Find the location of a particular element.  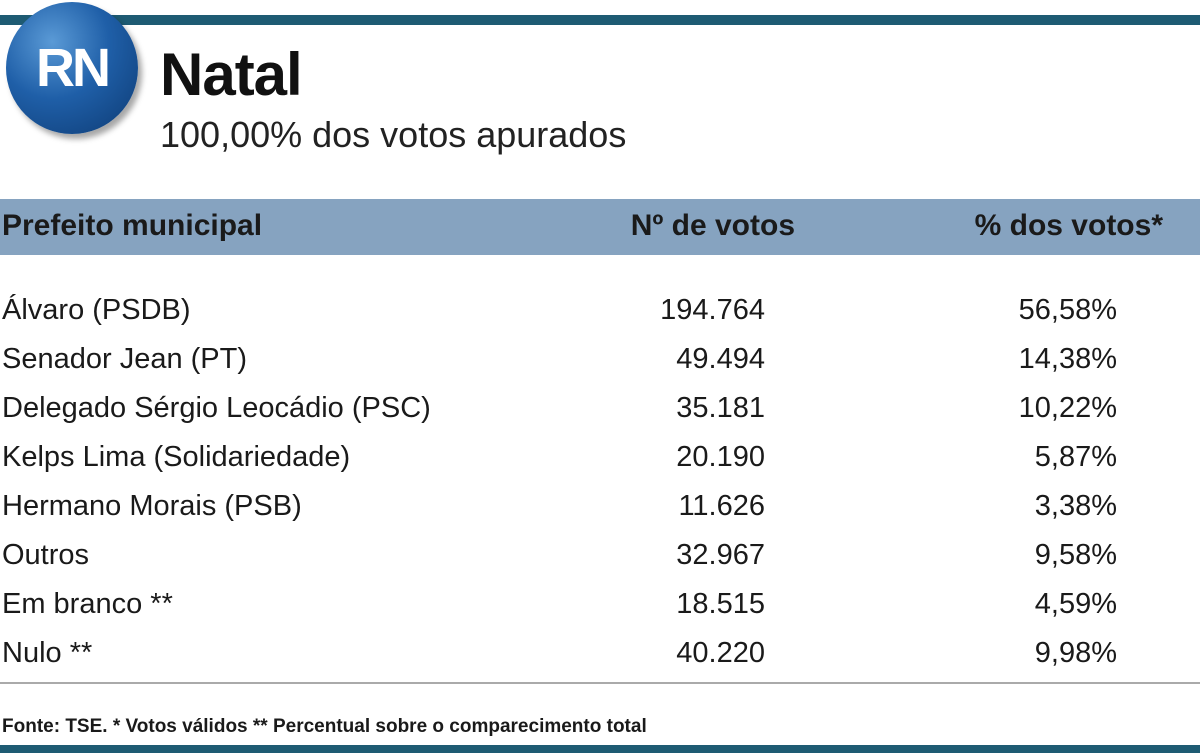

table-row: Kelps Lima (Solidariedade) 20.190 5,87% is located at coordinates (600, 457).